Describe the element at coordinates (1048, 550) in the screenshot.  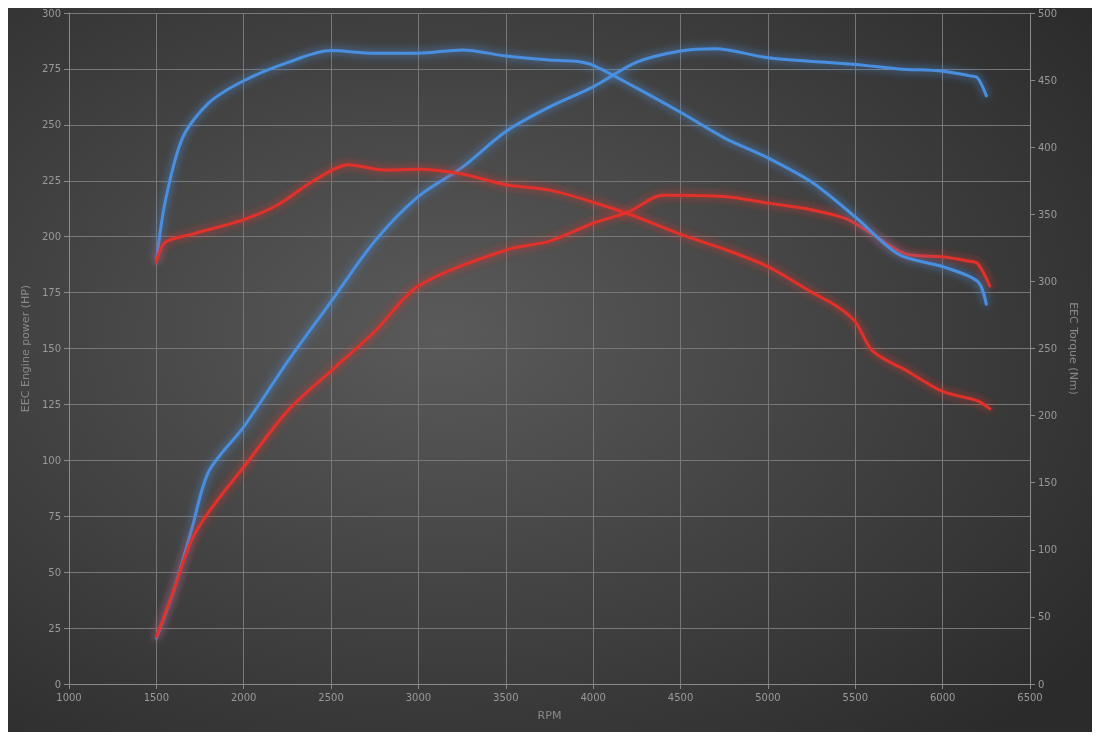
I see `y2-tick-label: 100` at that location.